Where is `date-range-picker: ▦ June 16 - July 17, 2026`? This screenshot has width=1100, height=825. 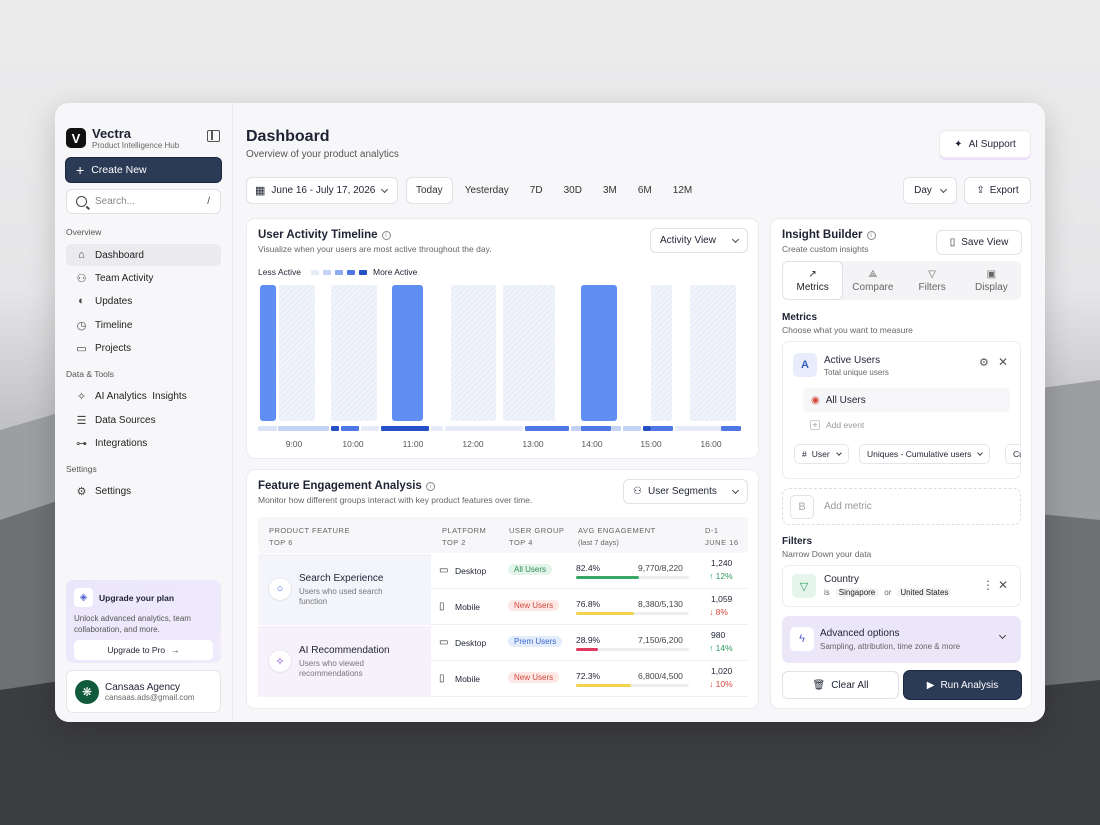
date-range-picker: ▦ June 16 - July 17, 2026 is located at coordinates (322, 190).